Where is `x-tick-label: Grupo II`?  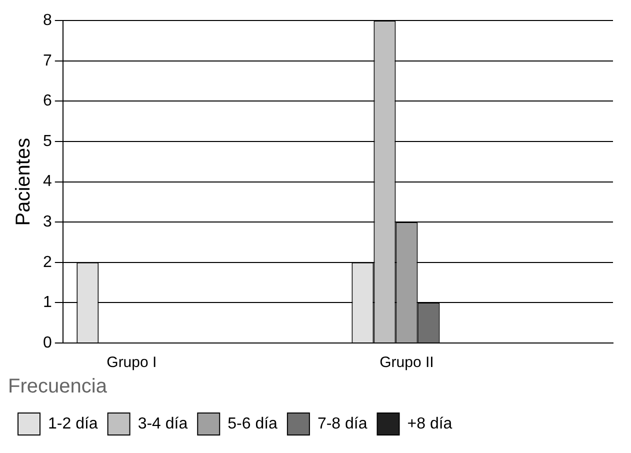
x-tick-label: Grupo II is located at coordinates (407, 363).